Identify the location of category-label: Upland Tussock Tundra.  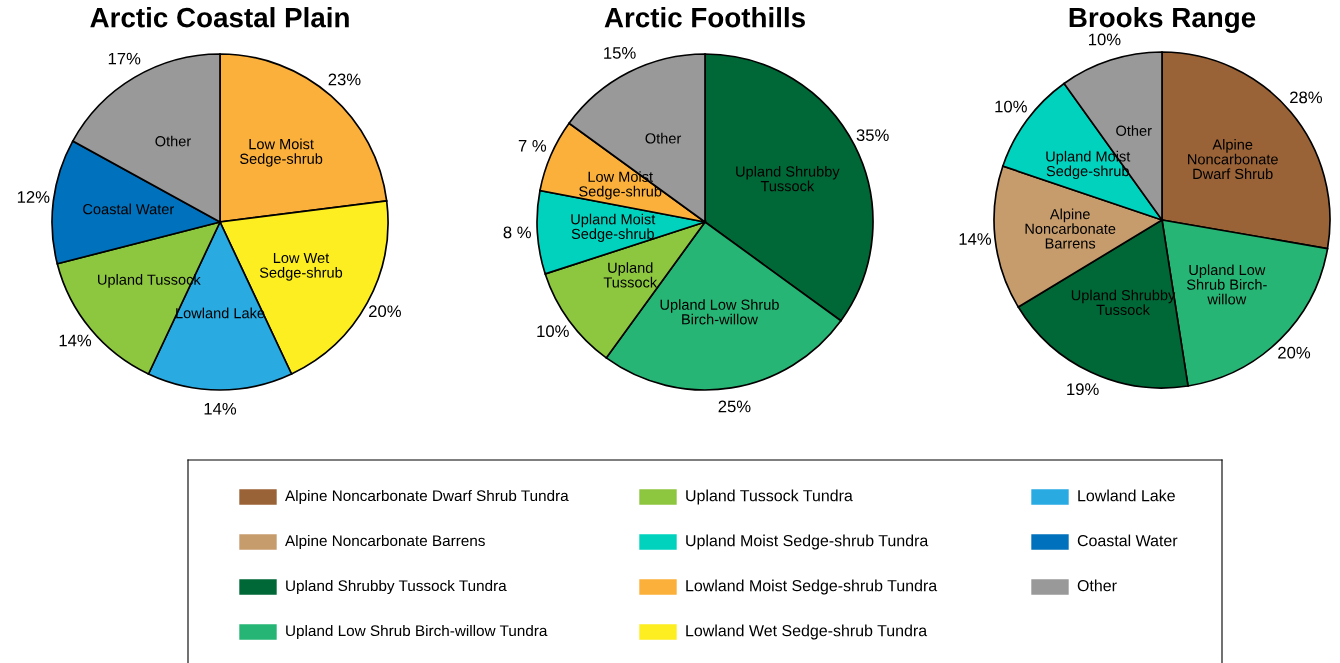
(769, 497).